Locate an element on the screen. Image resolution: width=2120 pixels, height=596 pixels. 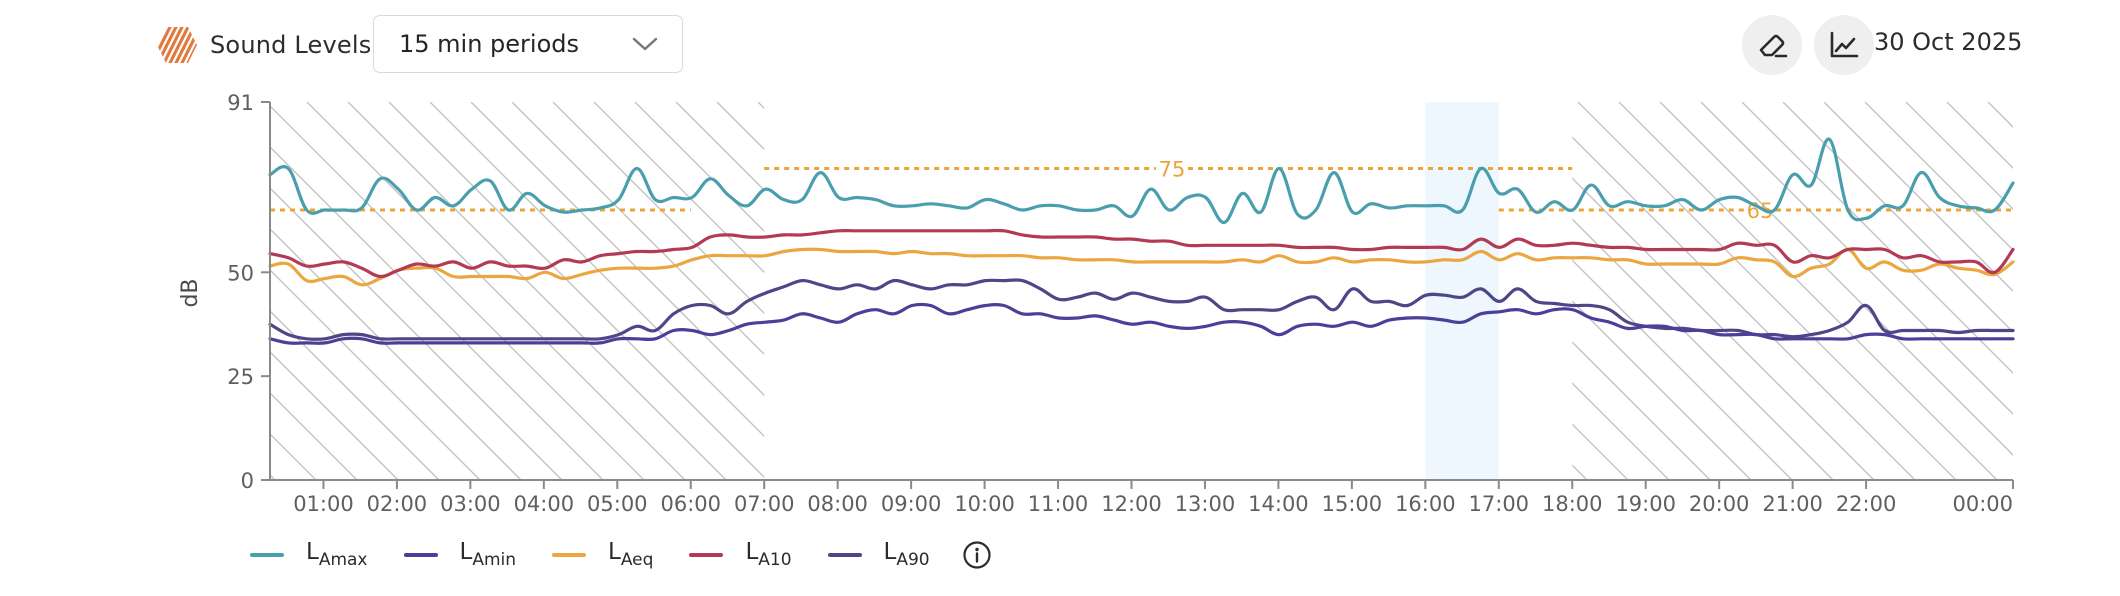
legend-item-lamax: LAmax is located at coordinates (309, 555).